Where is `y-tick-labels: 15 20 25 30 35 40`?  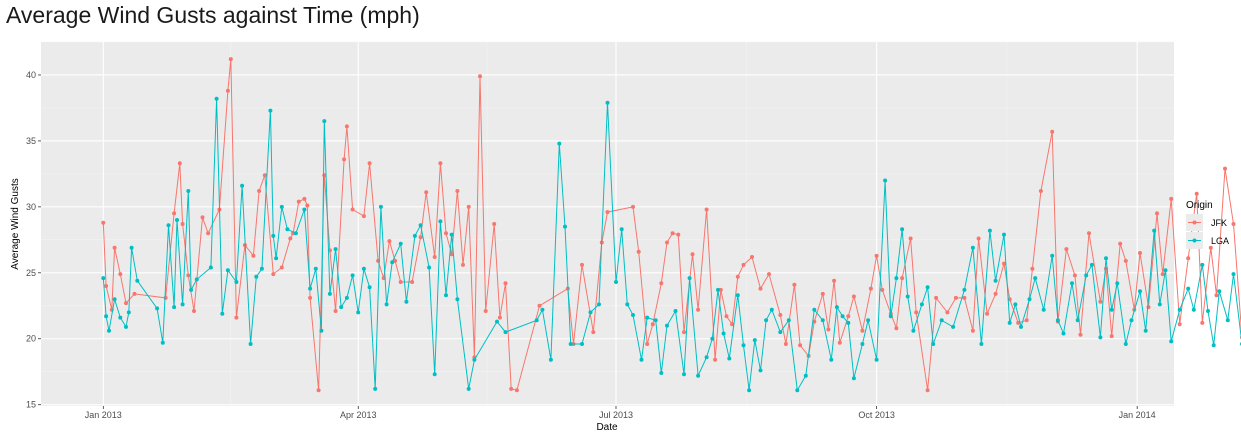
y-tick-labels: 15 20 25 30 35 40 is located at coordinates (31, 240).